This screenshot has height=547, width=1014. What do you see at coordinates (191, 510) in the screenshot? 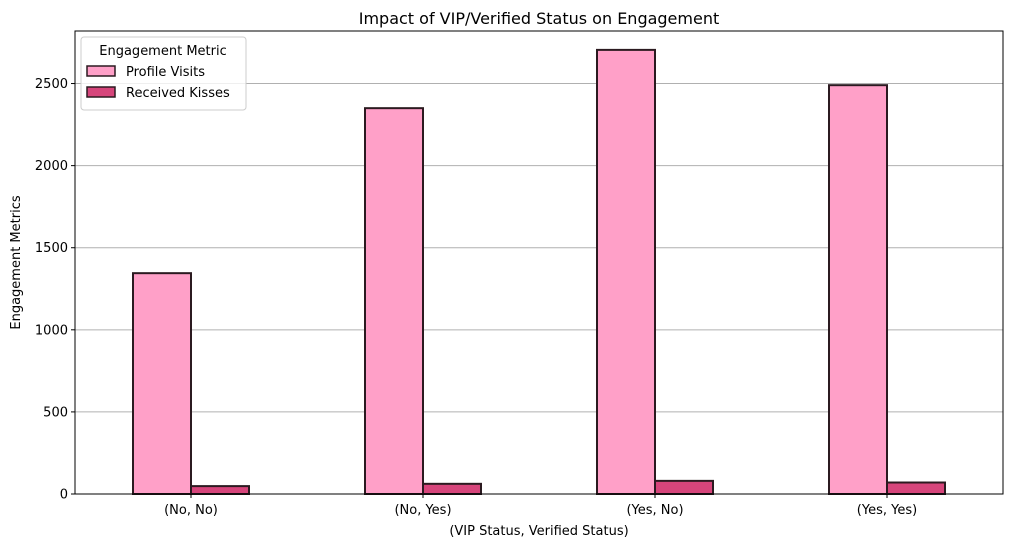
I see `x-tick-label: (No, No)` at bounding box center [191, 510].